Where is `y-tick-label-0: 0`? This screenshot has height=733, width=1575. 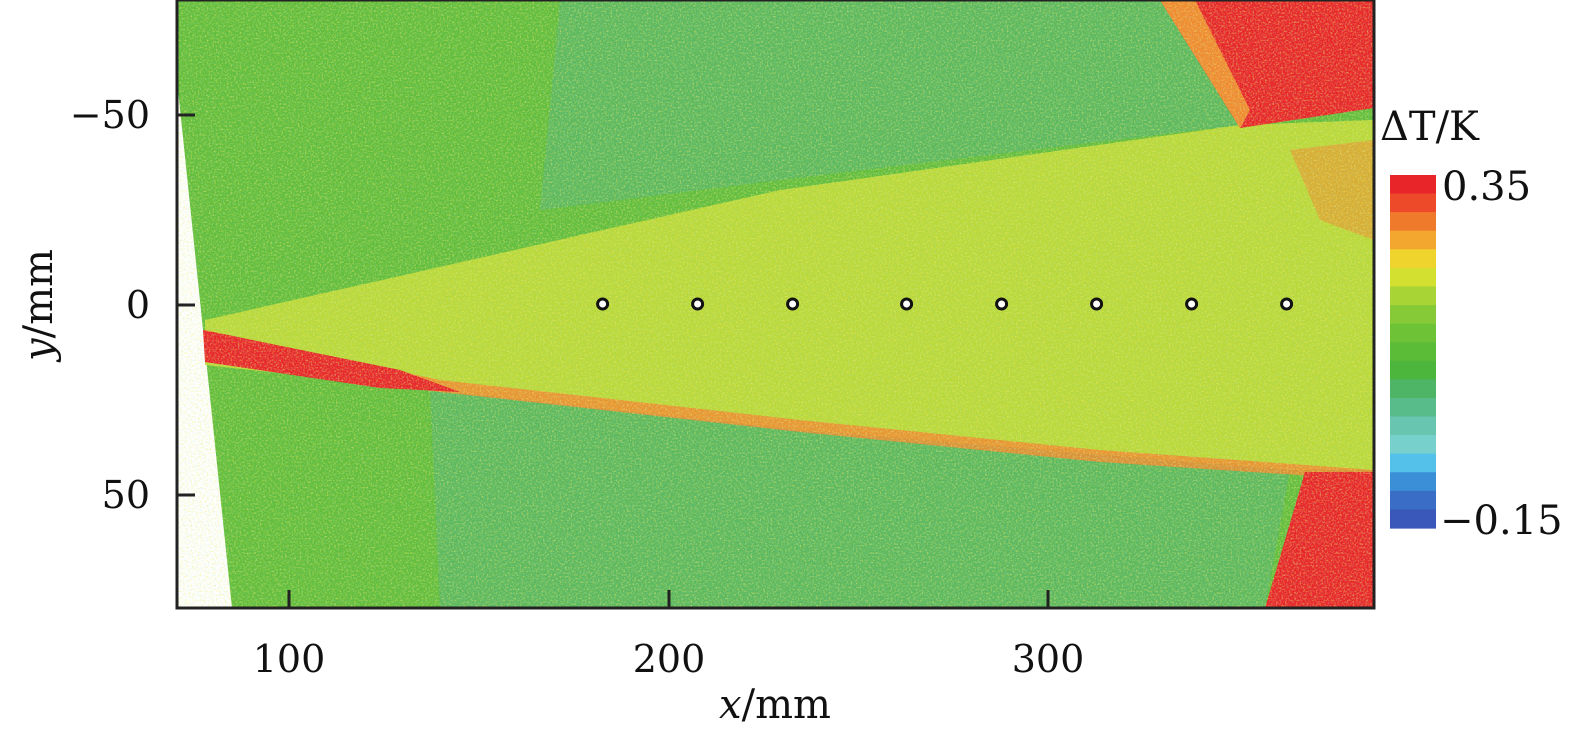 y-tick-label-0: 0 is located at coordinates (138, 305).